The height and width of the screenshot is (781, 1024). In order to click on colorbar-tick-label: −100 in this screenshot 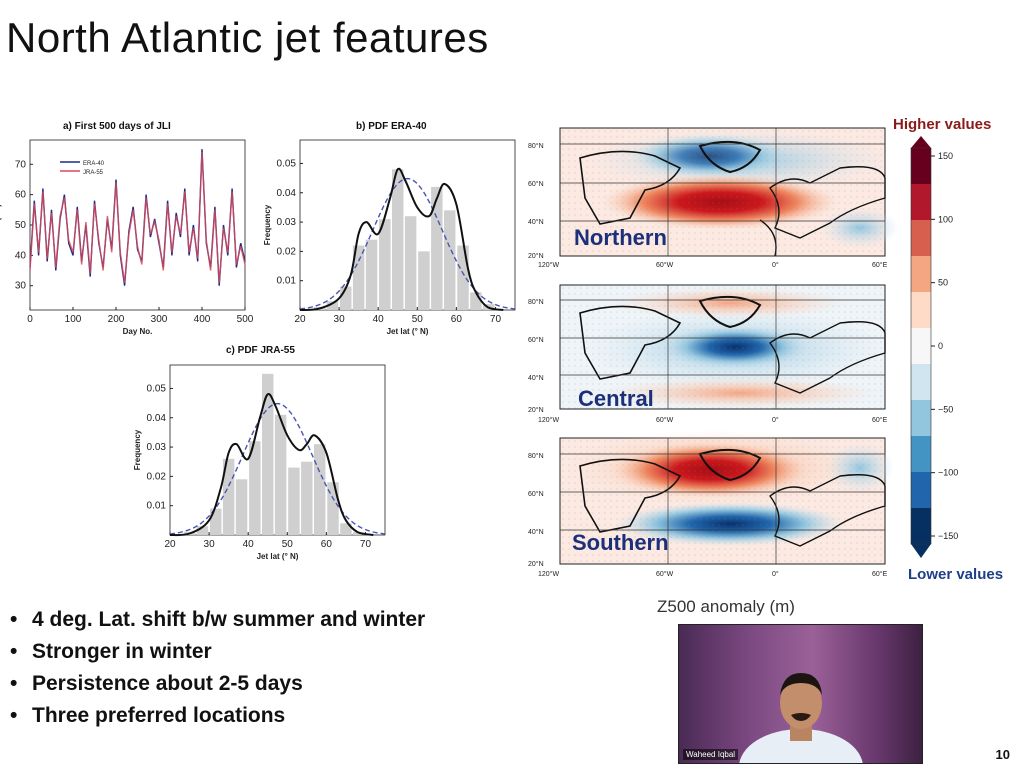, I will do `click(948, 473)`.